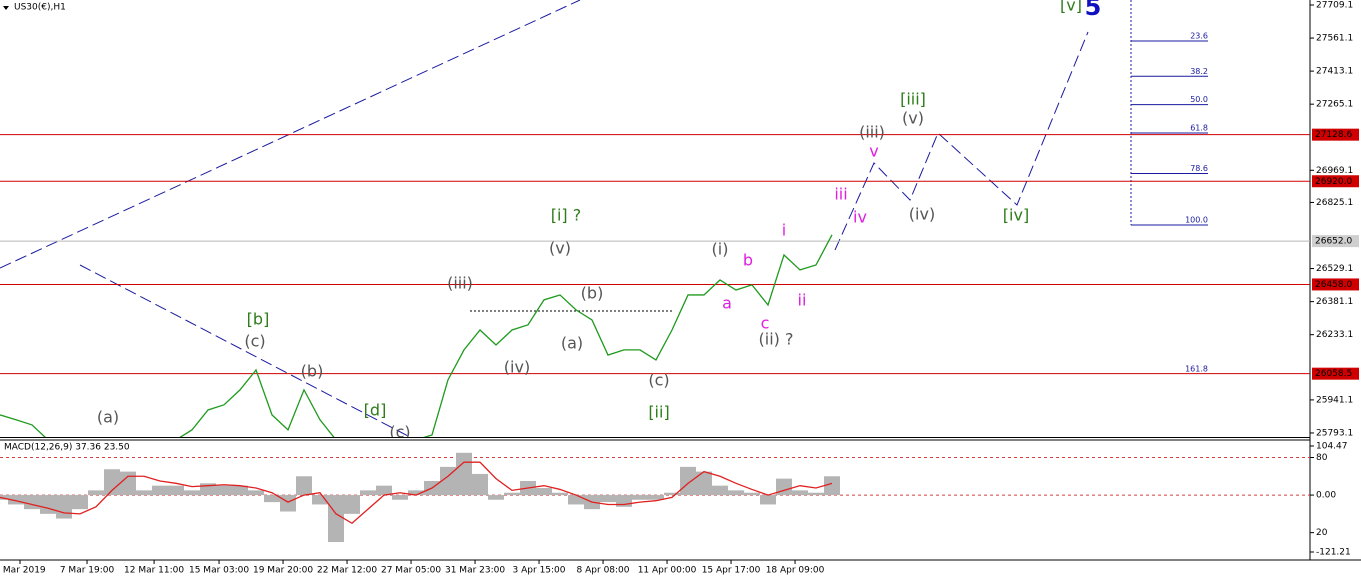  What do you see at coordinates (795, 571) in the screenshot?
I see `x-tick-label: 18 Apr 09:00` at bounding box center [795, 571].